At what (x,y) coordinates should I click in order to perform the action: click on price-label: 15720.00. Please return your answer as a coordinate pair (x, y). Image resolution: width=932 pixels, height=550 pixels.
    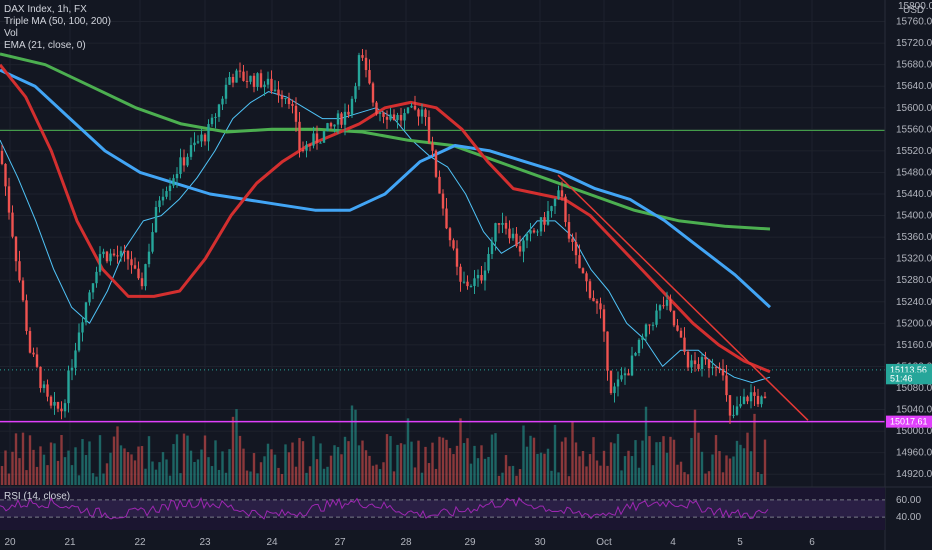
    Looking at the image, I should click on (914, 43).